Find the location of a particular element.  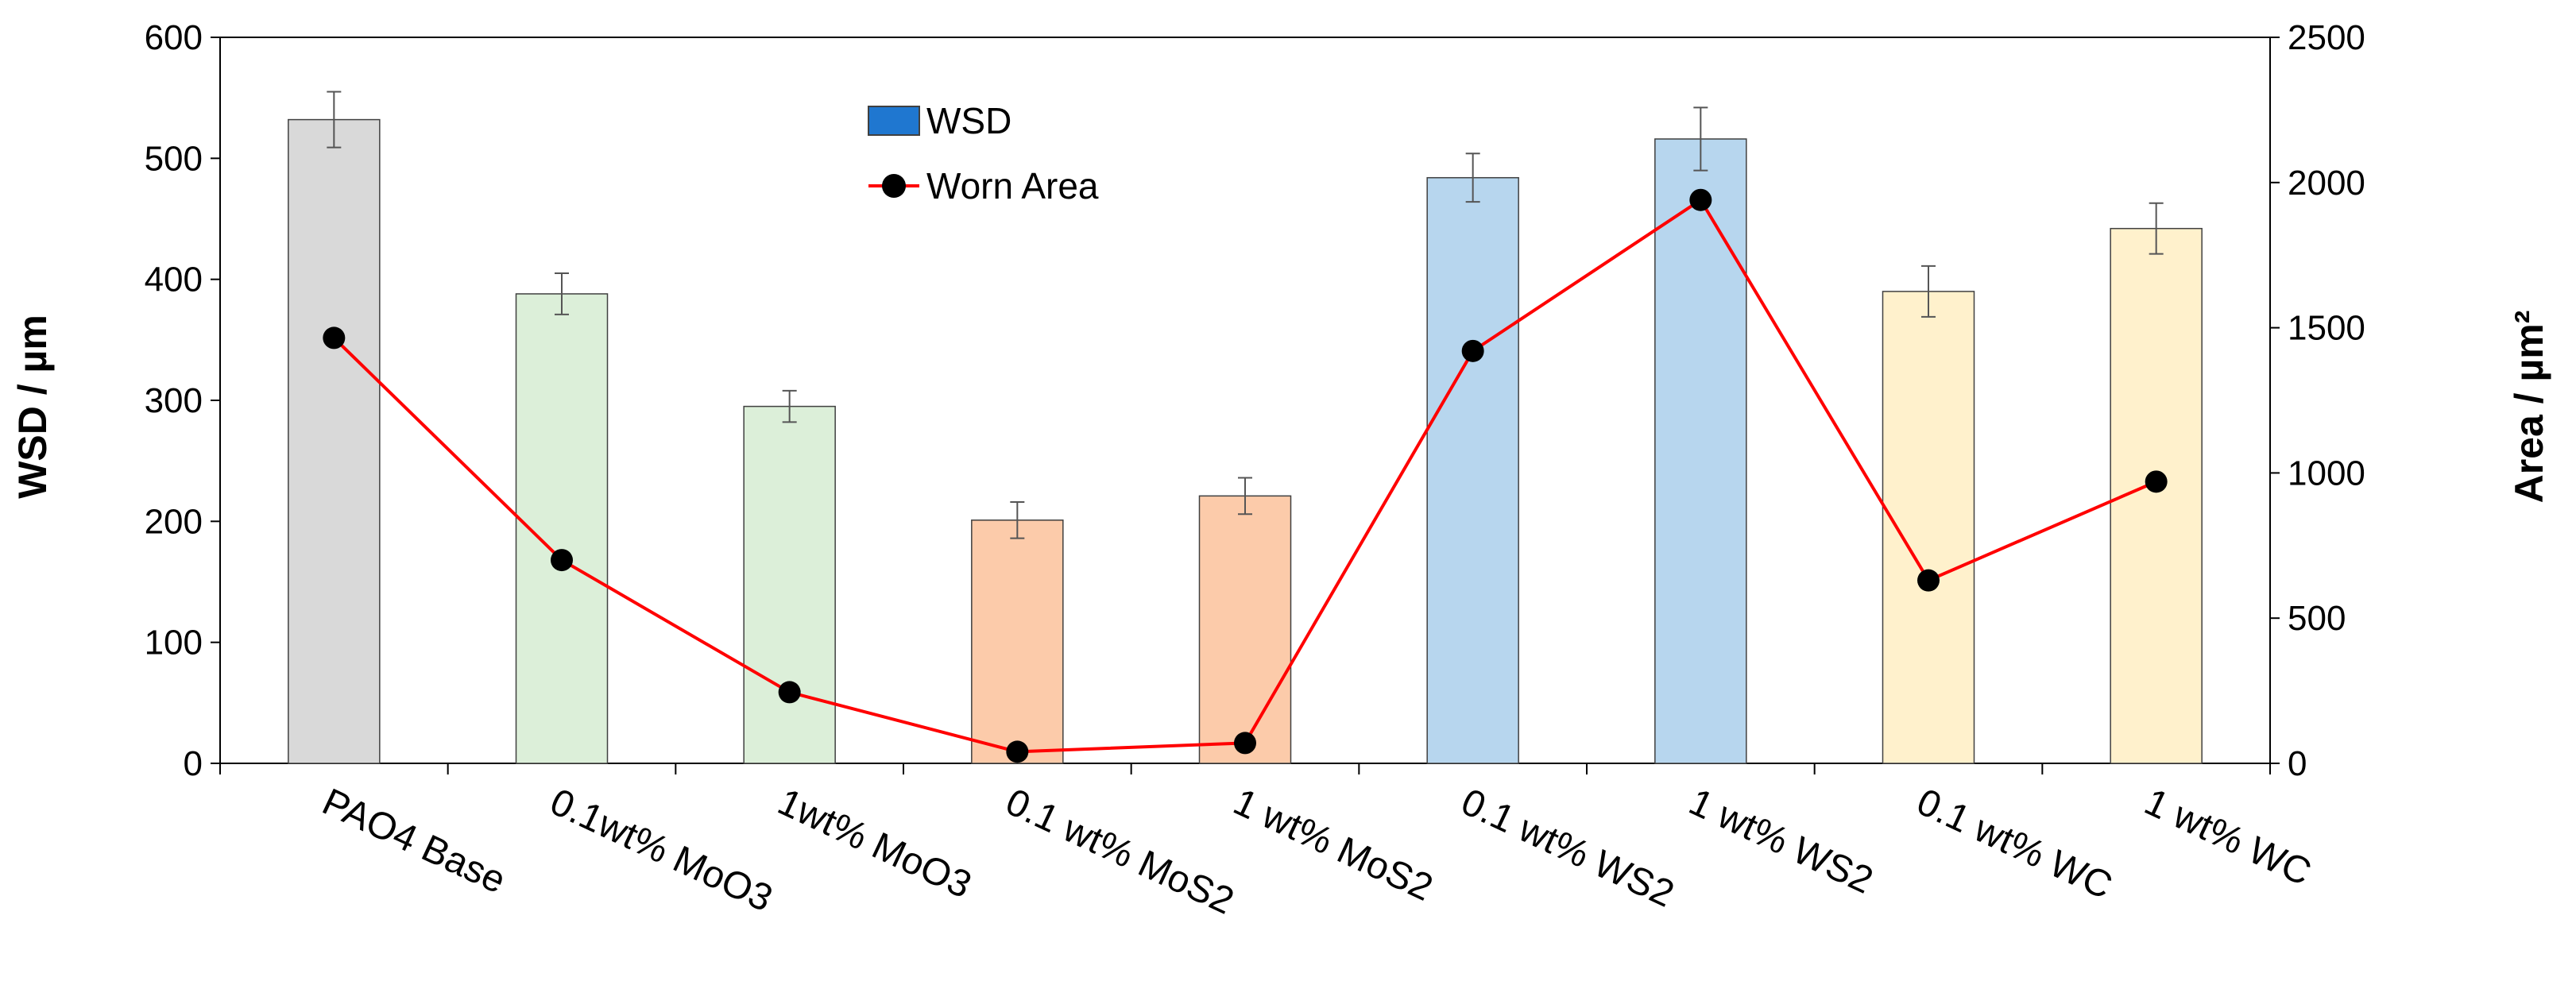

category-label: PAO4 Base is located at coordinates (414, 842).